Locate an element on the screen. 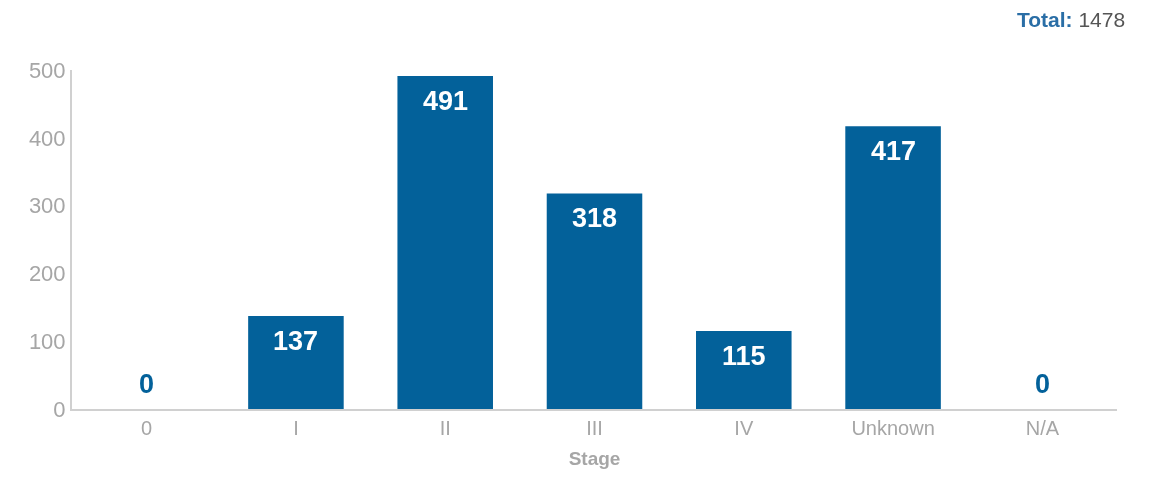 This screenshot has height=479, width=1155. text: Total: 1478 is located at coordinates (1071, 19).